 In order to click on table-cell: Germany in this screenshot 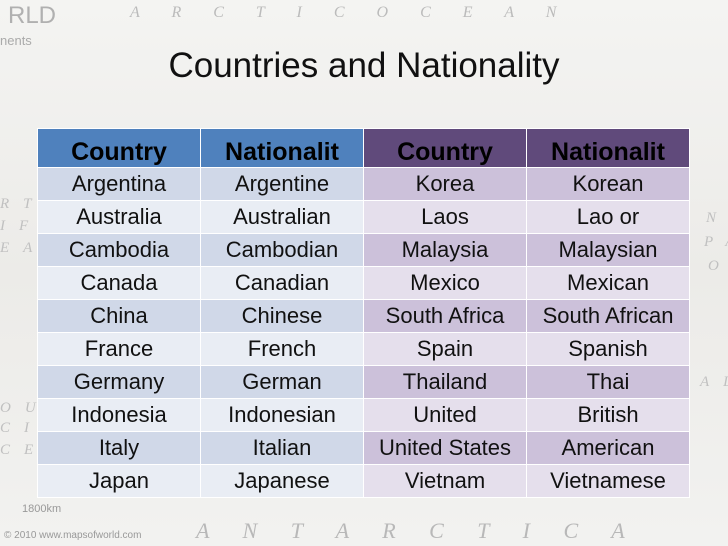, I will do `click(119, 382)`.